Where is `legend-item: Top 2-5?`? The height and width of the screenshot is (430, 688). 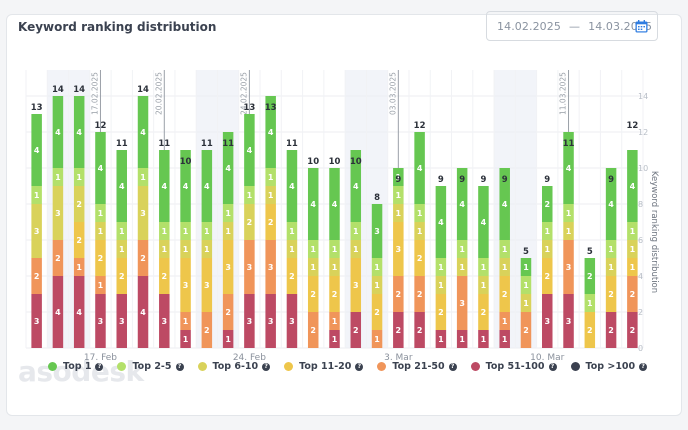 legend-item: Top 2-5? is located at coordinates (150, 366).